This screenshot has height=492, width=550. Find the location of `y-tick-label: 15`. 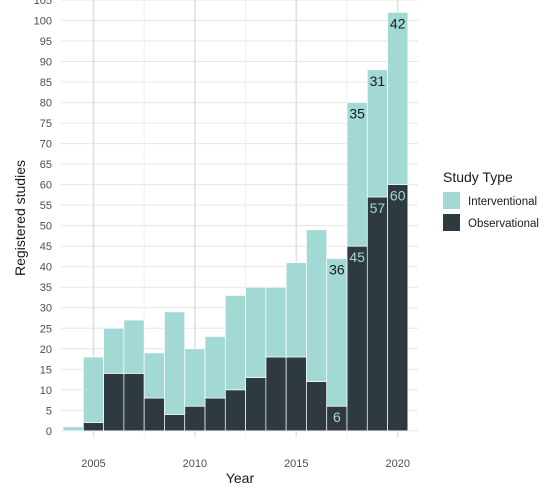

y-tick-label: 15 is located at coordinates (46, 370).